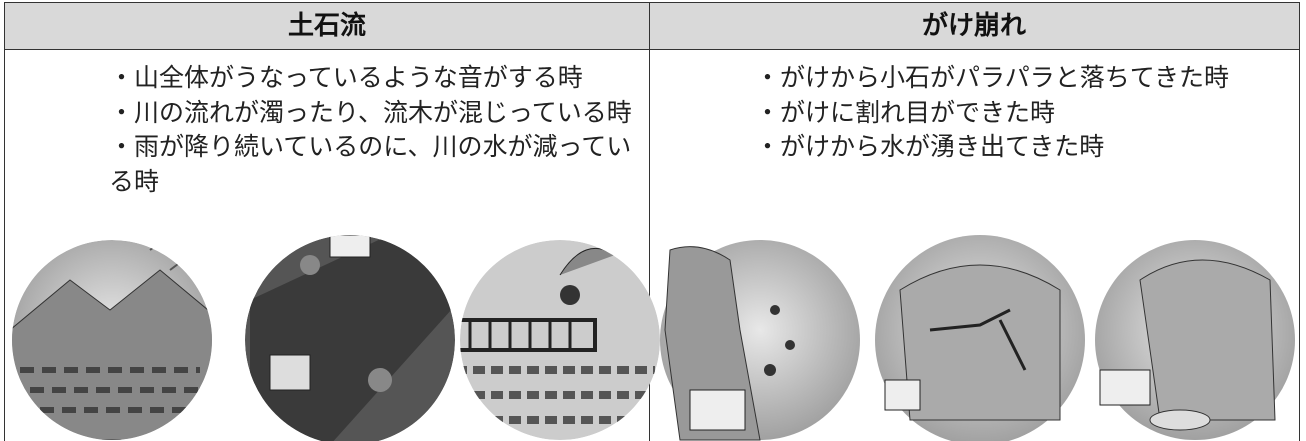  What do you see at coordinates (973, 26) in the screenshot?
I see `header-cell: がけ崩れ` at bounding box center [973, 26].